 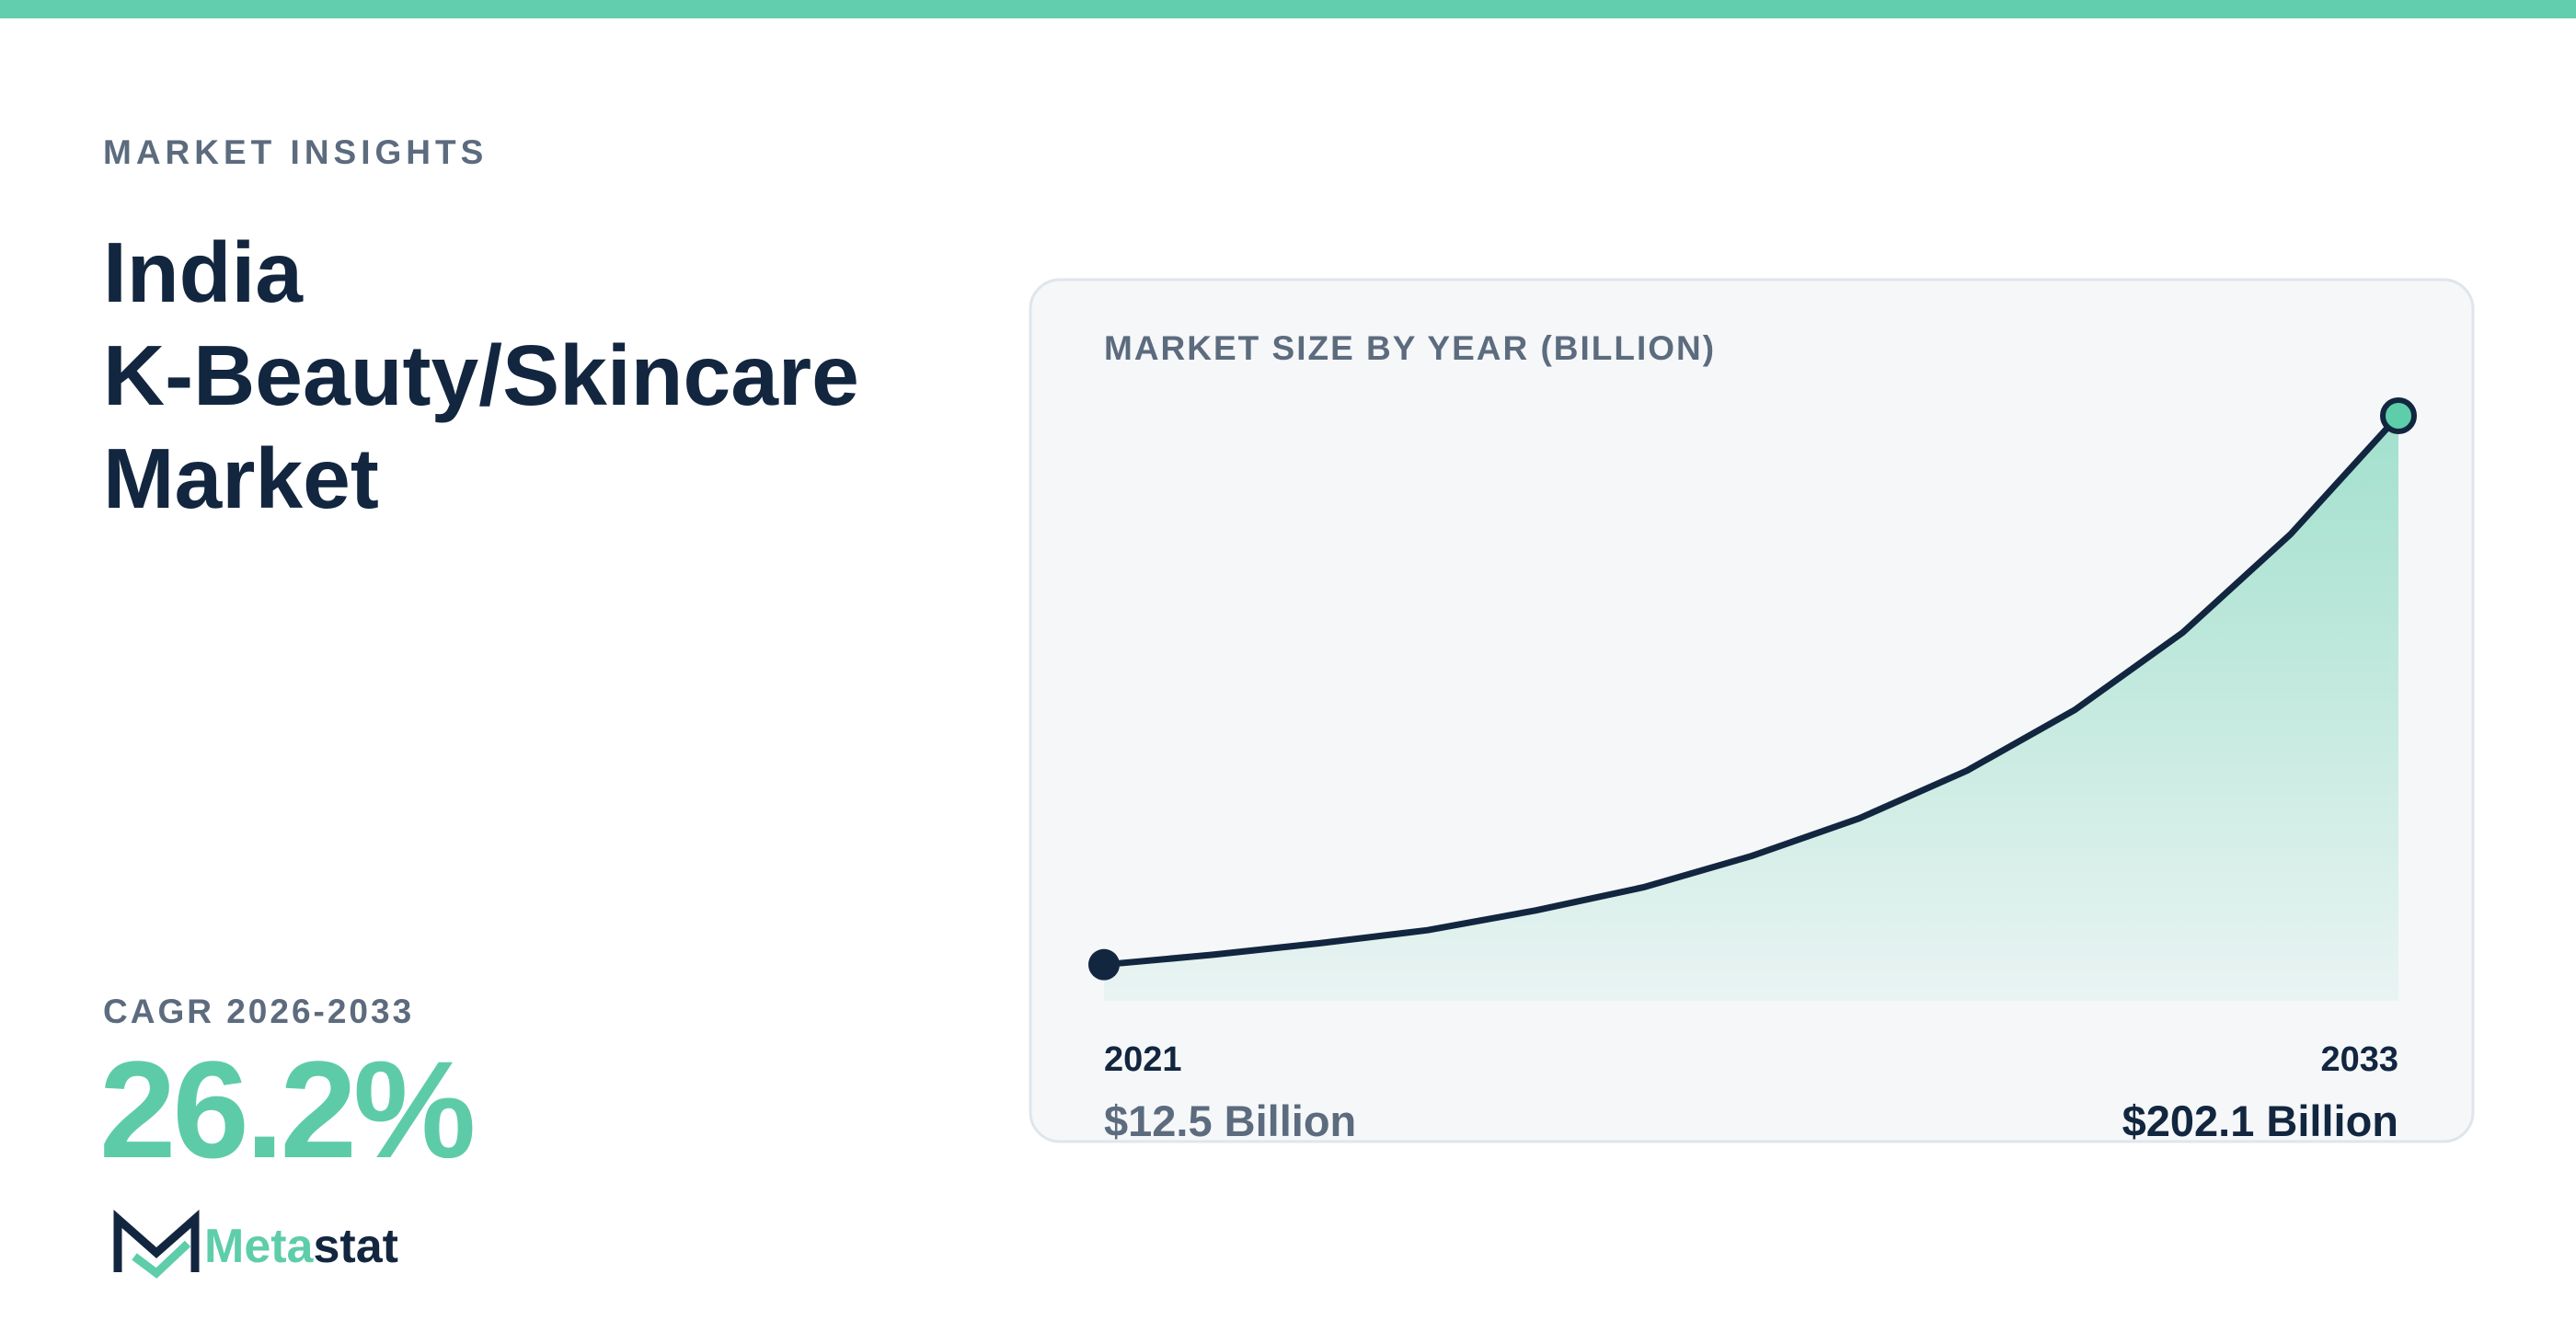 What do you see at coordinates (2260, 1120) in the screenshot?
I see `value-label: $202.1 Billion` at bounding box center [2260, 1120].